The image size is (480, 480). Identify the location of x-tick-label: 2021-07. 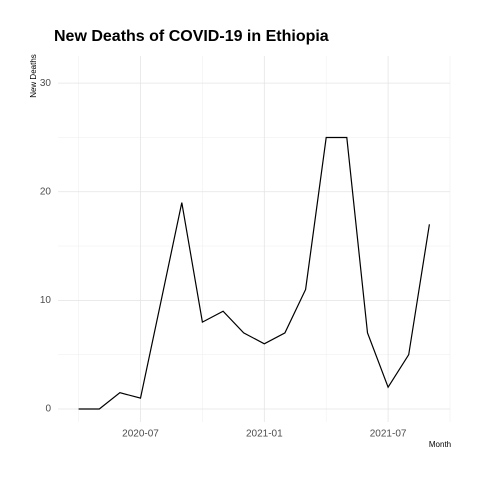
(388, 434).